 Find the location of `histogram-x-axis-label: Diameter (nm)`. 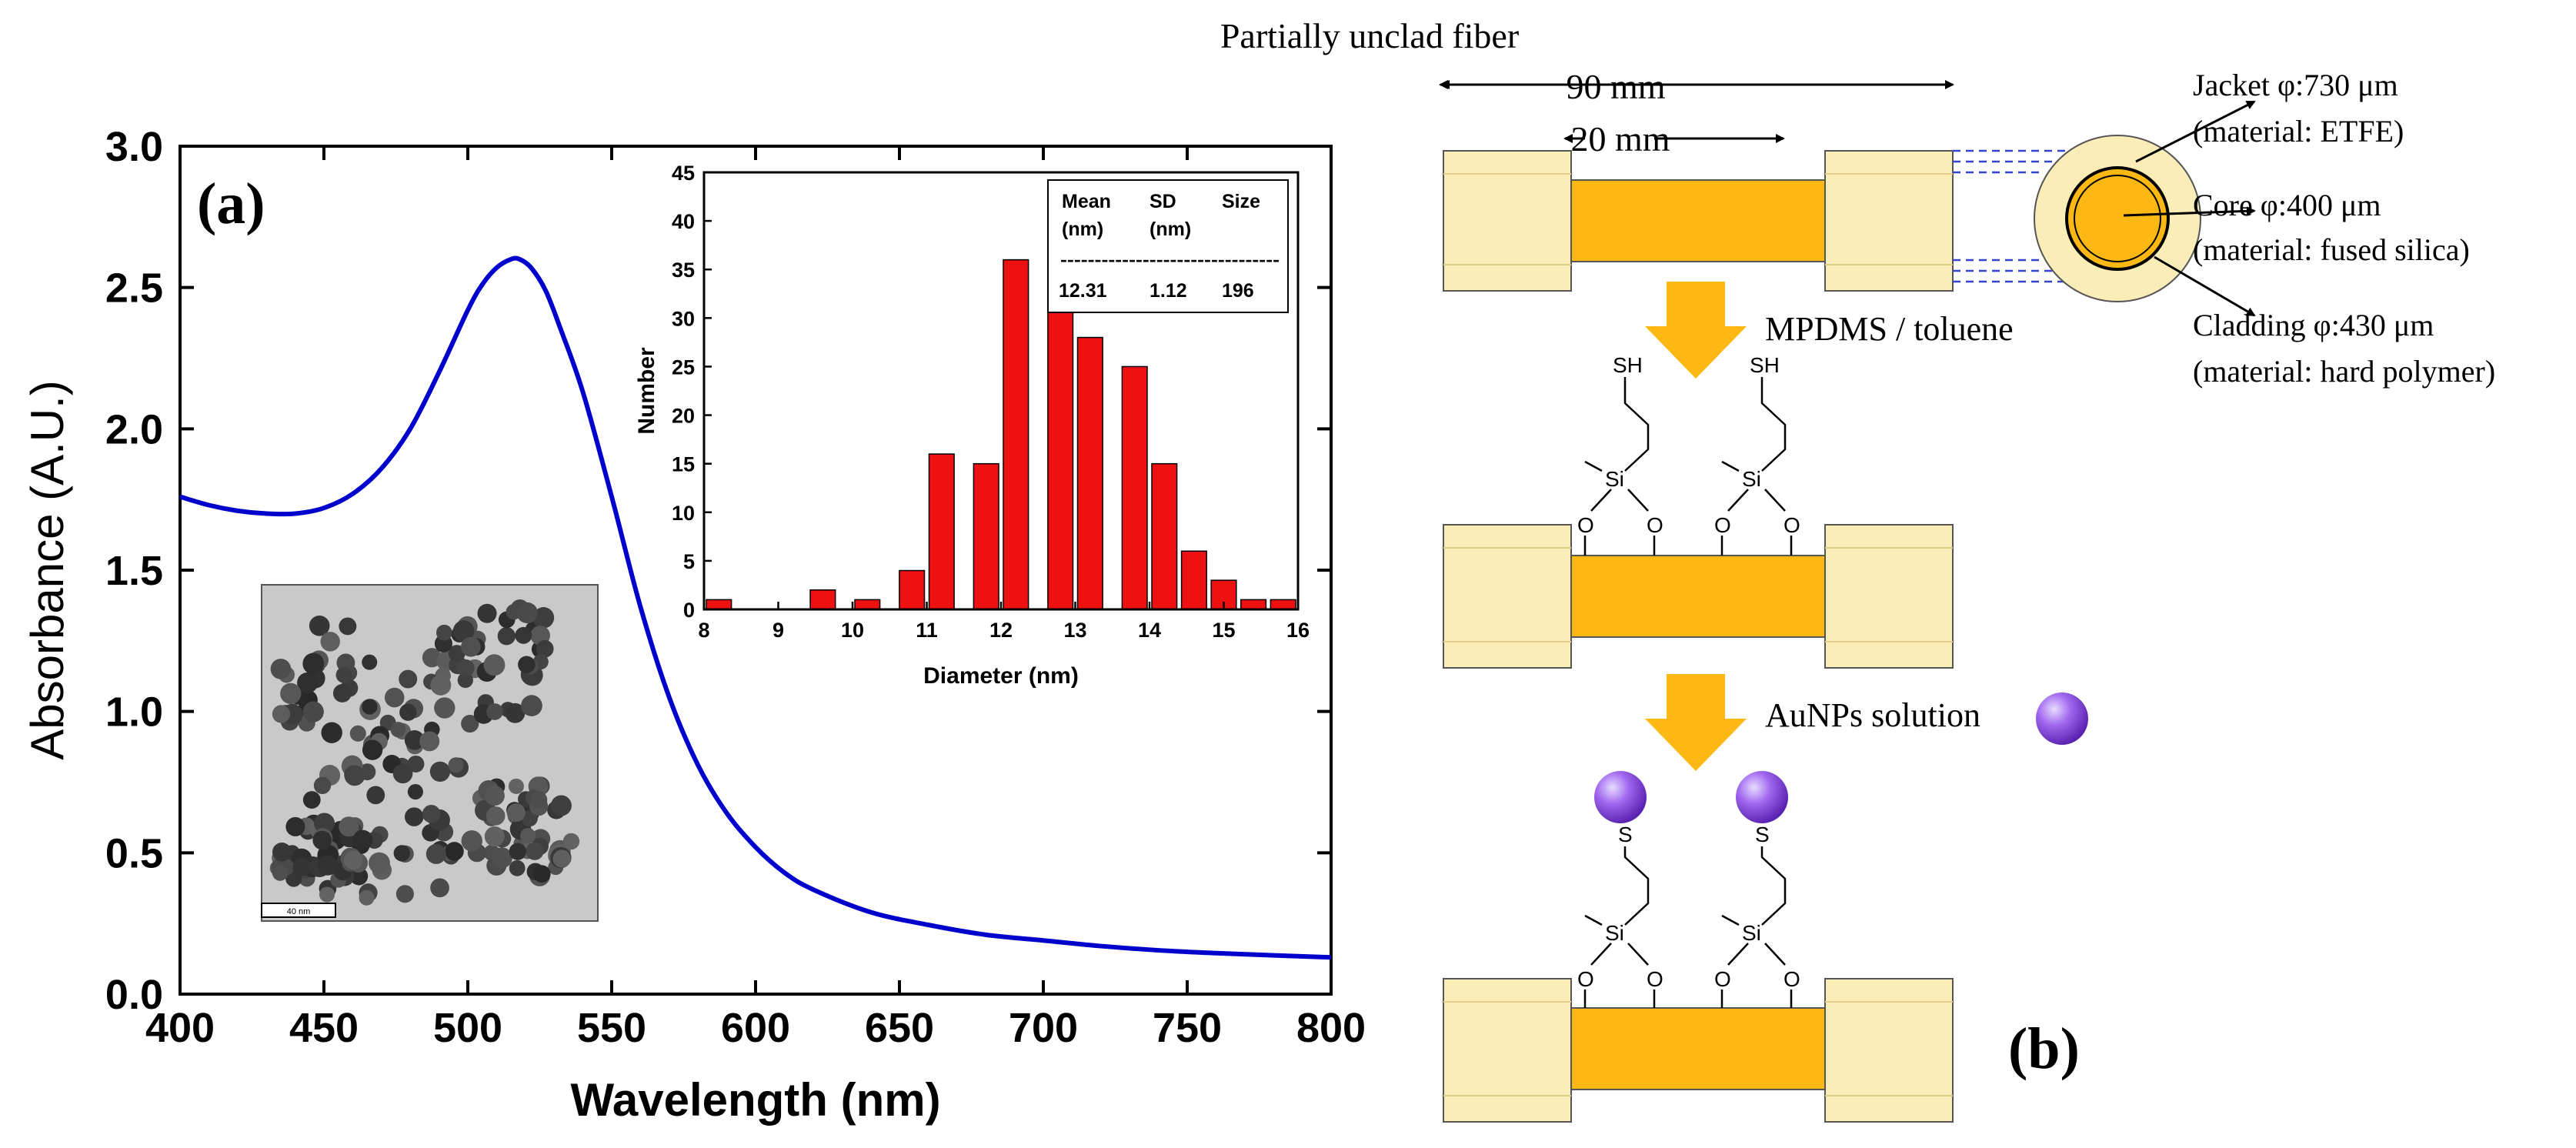

histogram-x-axis-label: Diameter (nm) is located at coordinates (1001, 676).